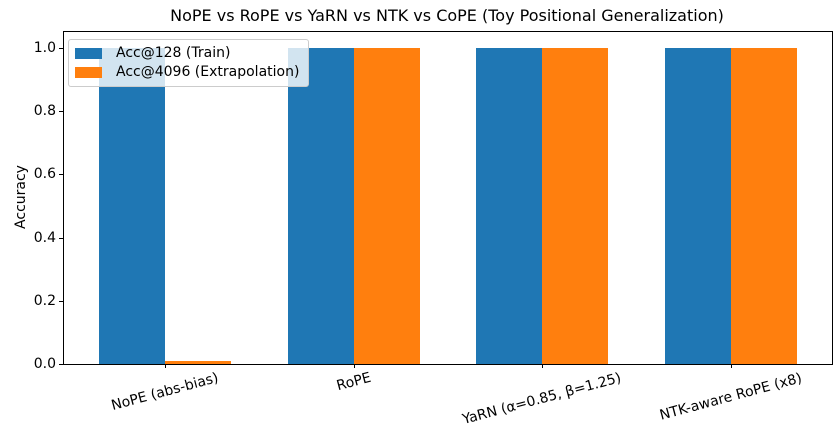 This screenshot has width=839, height=440. Describe the element at coordinates (44, 111) in the screenshot. I see `y-tick-label: 0.8` at that location.